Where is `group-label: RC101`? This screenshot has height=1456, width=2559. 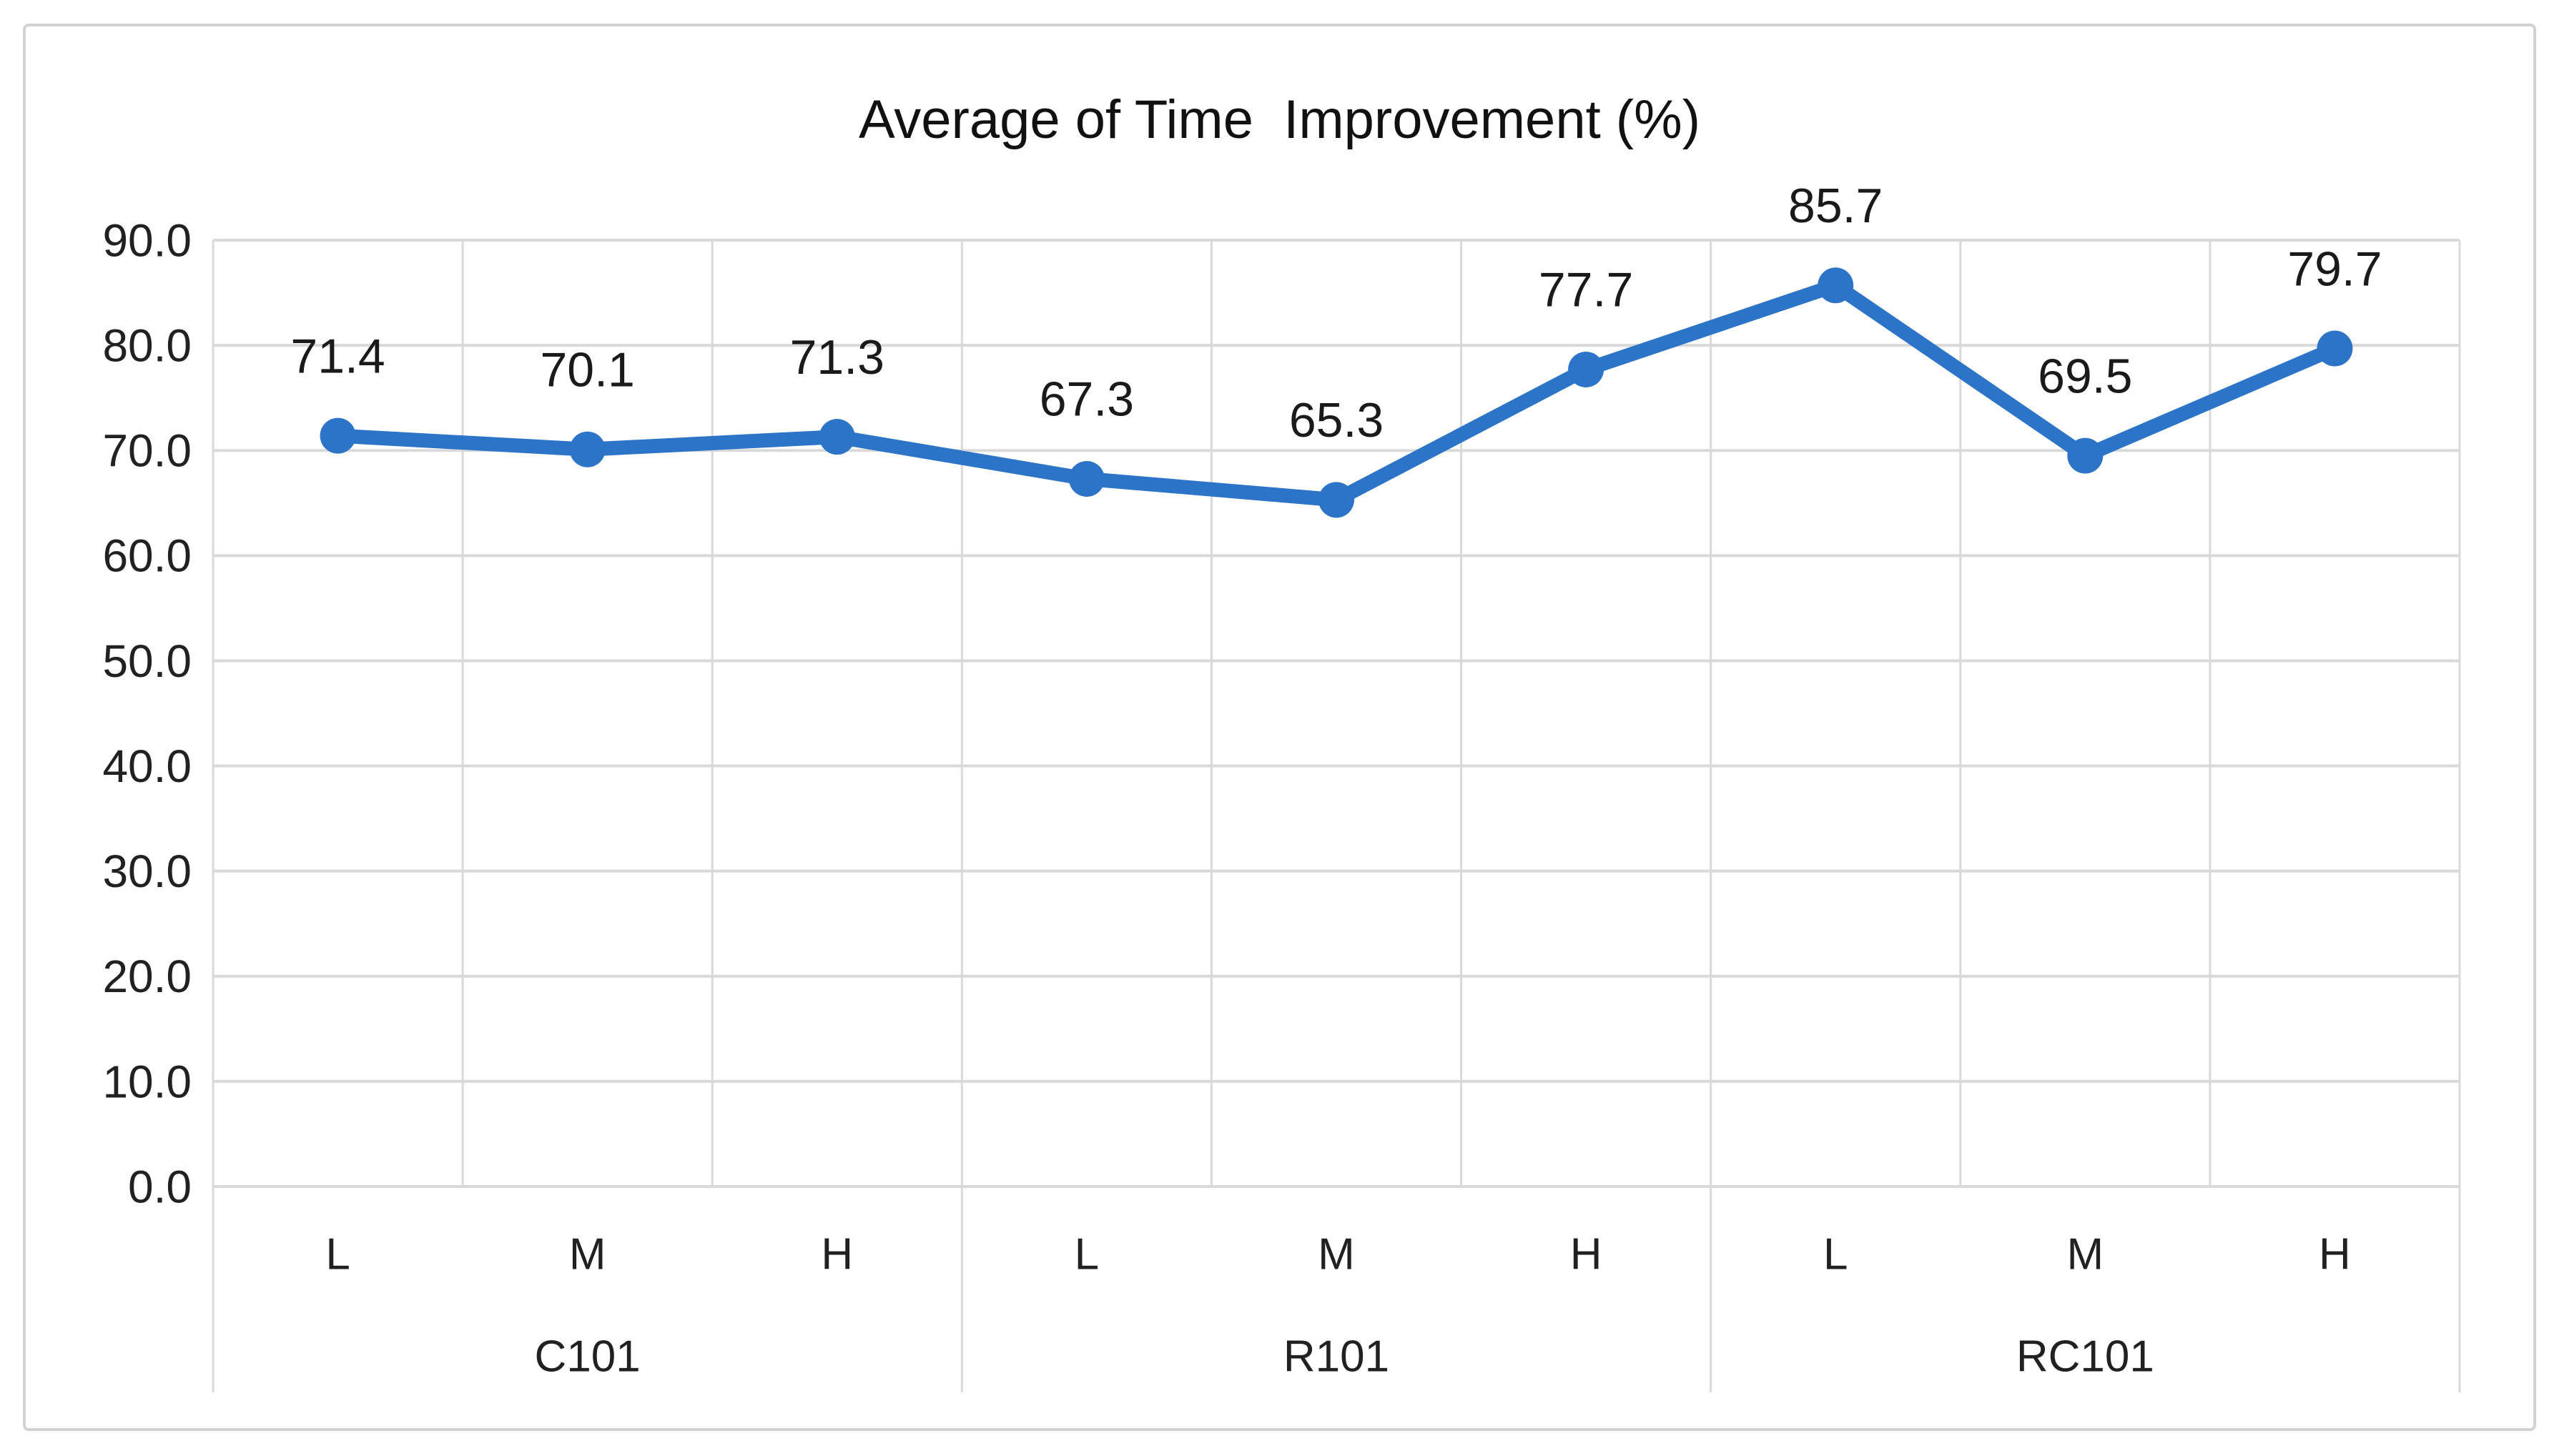
group-label: RC101 is located at coordinates (2085, 1357).